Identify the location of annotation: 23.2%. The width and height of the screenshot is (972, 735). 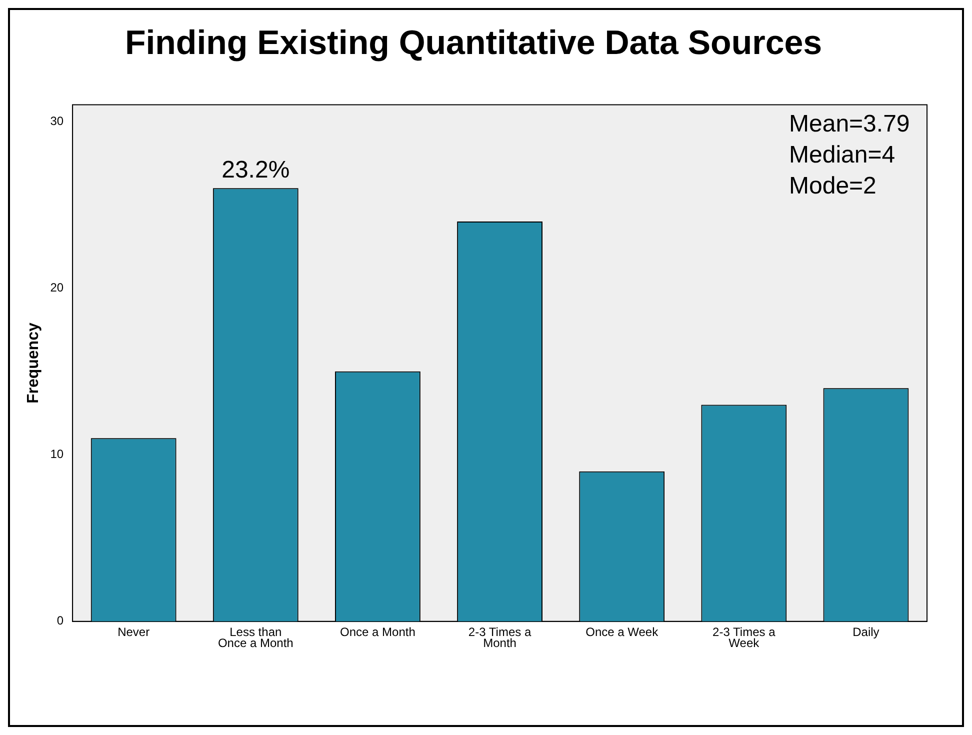
(256, 170).